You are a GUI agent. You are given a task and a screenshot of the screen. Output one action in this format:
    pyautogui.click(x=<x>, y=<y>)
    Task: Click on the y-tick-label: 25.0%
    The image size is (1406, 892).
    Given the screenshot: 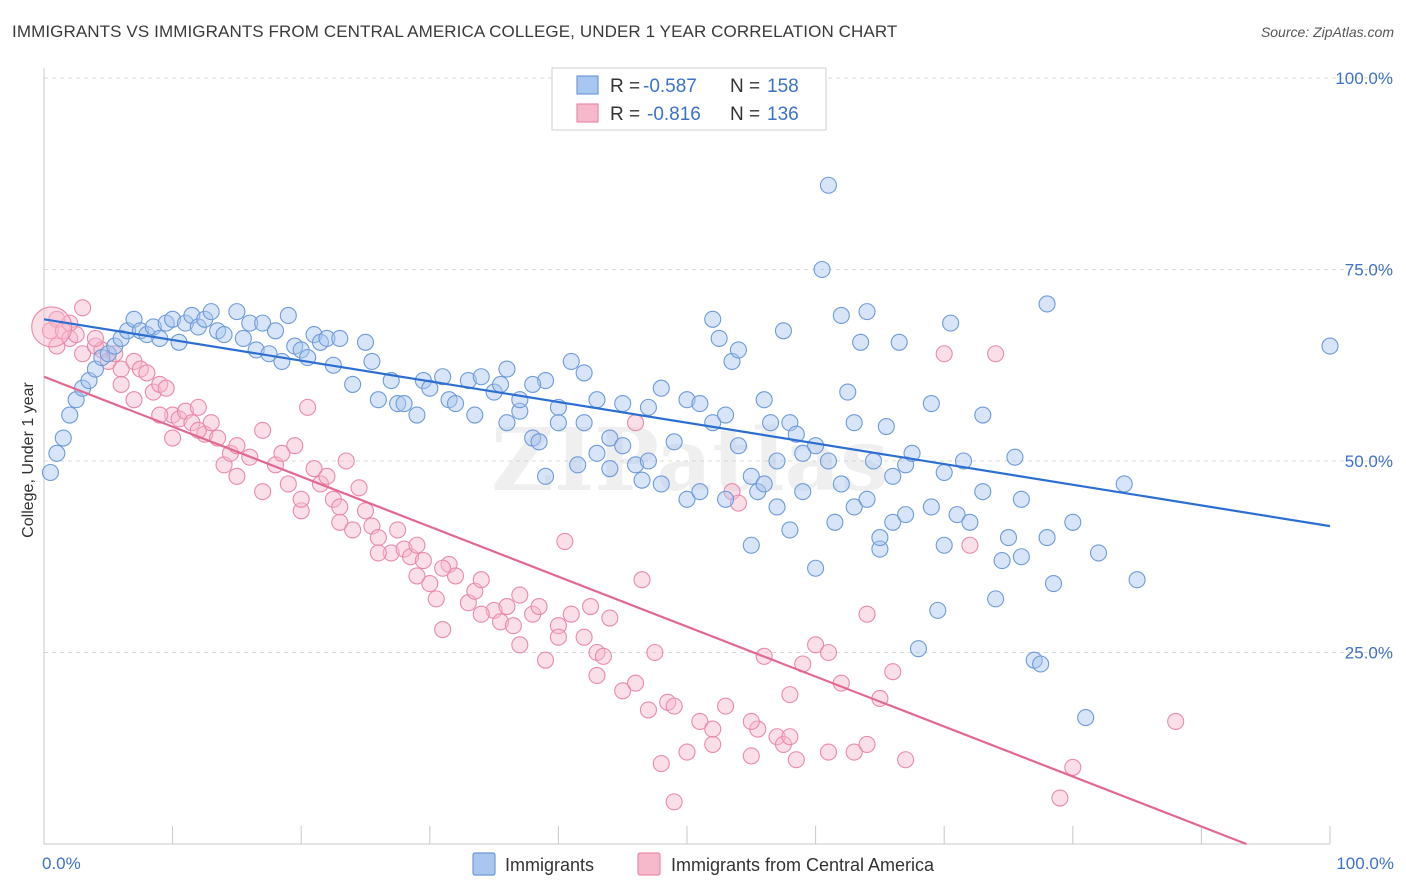 What is the action you would take?
    pyautogui.click(x=1369, y=653)
    